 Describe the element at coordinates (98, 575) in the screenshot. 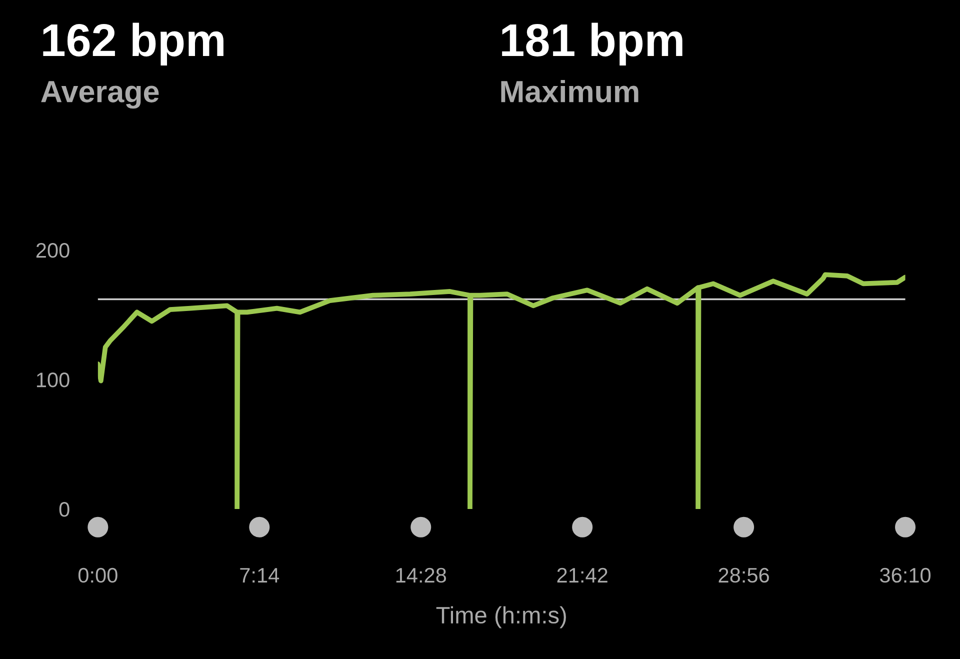

I see `x-tick-label: 0:00` at that location.